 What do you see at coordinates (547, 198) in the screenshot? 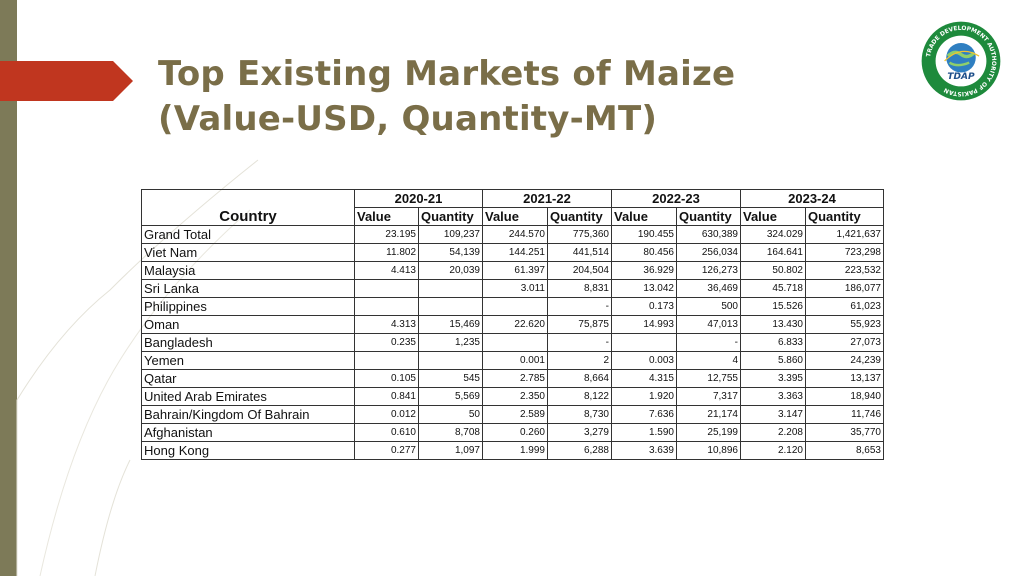
I see `year-header: 2021-22` at bounding box center [547, 198].